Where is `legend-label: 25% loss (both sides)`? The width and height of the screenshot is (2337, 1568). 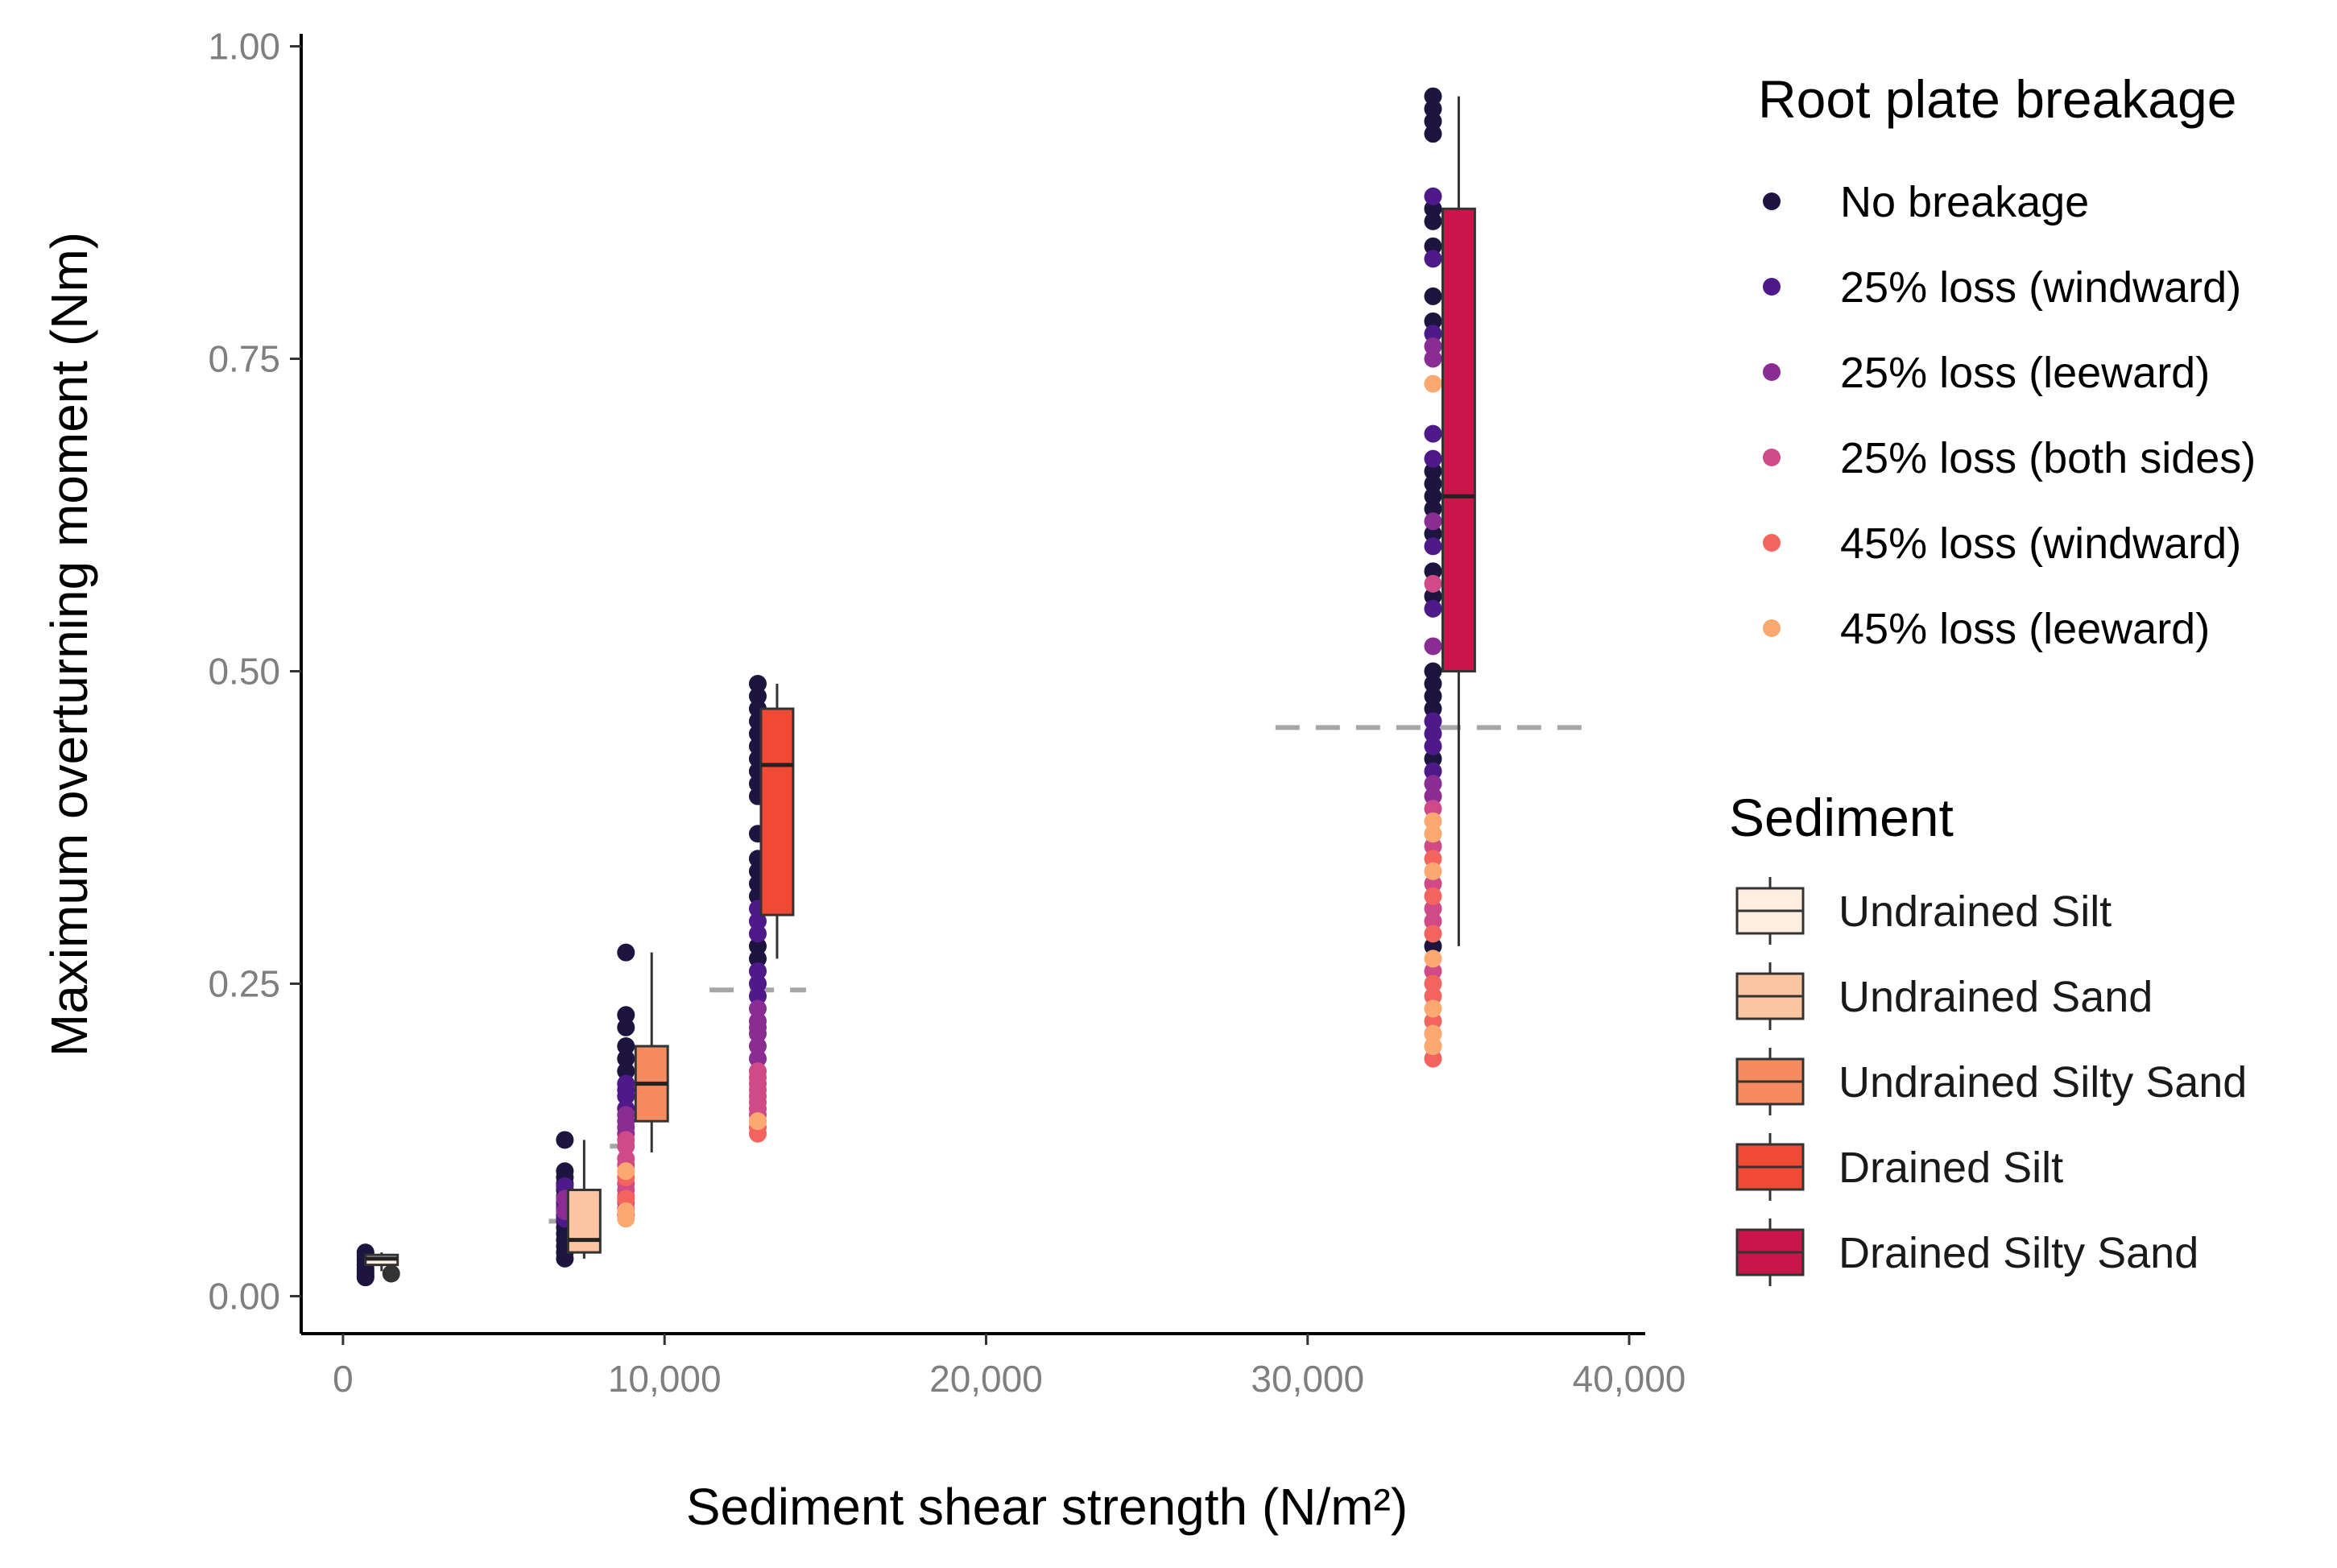 legend-label: 25% loss (both sides) is located at coordinates (2048, 458).